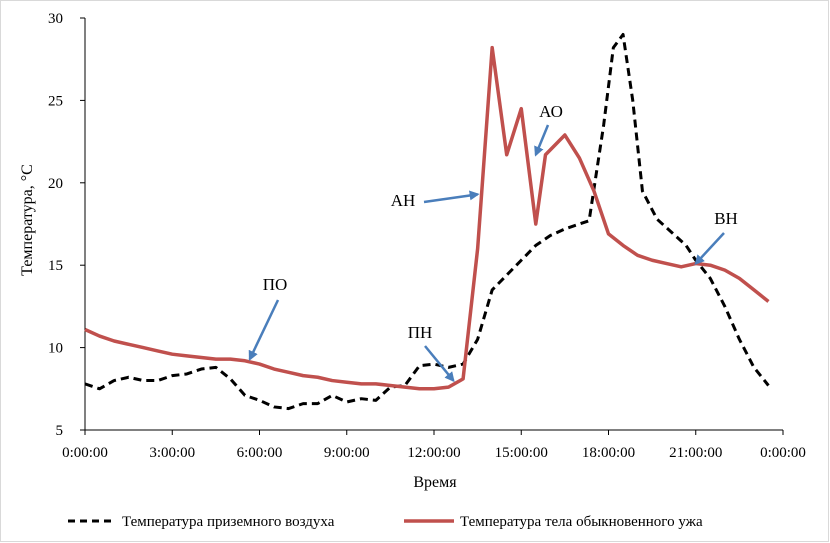  Describe the element at coordinates (347, 453) in the screenshot. I see `x-tick-label: 9:00:00` at that location.